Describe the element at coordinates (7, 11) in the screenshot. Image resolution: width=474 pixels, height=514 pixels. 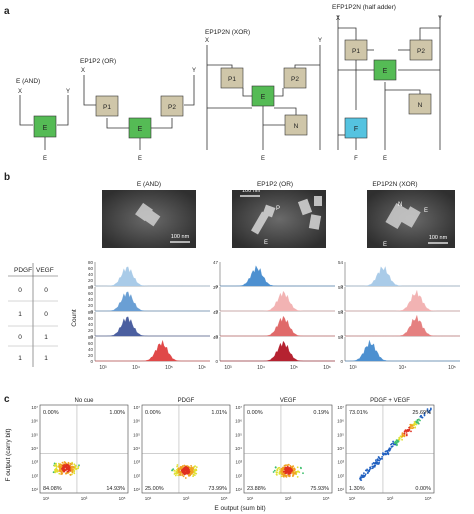
I see `panel-label-a: a` at that location.